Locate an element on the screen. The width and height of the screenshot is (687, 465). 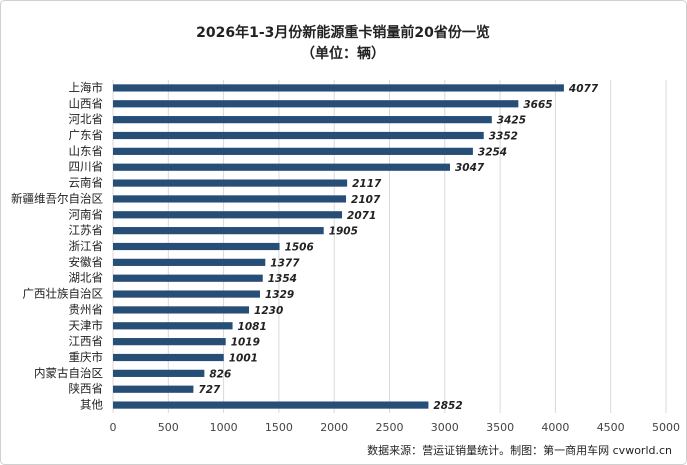
y-tick-label: 内蒙古自治区 is located at coordinates (68, 373).